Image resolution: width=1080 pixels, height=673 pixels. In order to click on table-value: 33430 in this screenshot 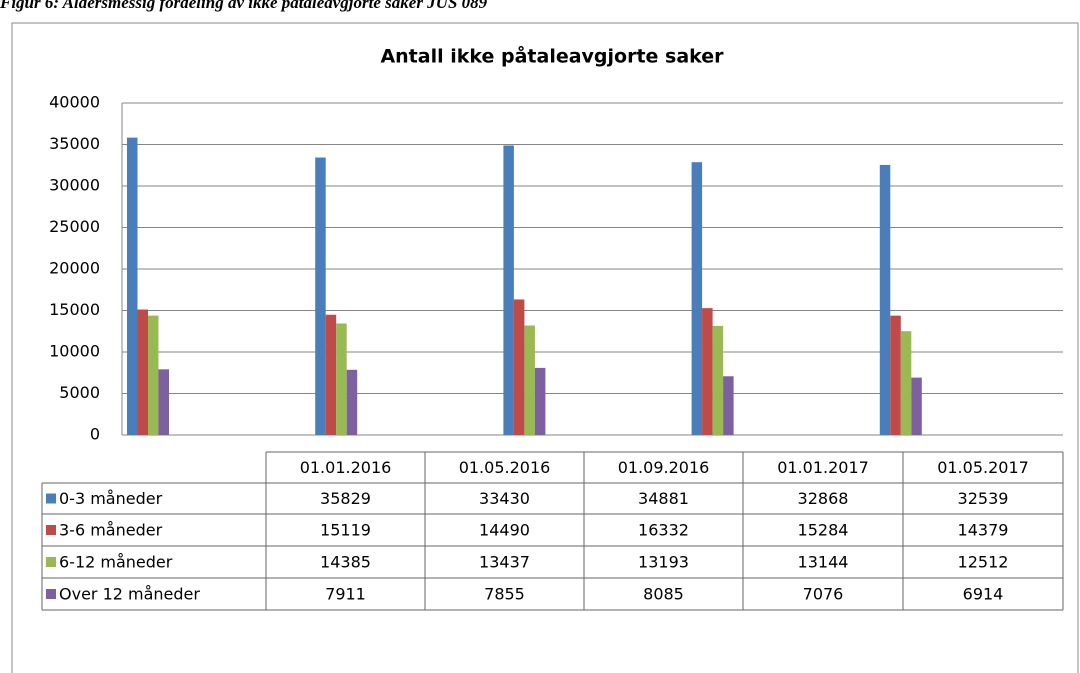, I will do `click(504, 498)`.